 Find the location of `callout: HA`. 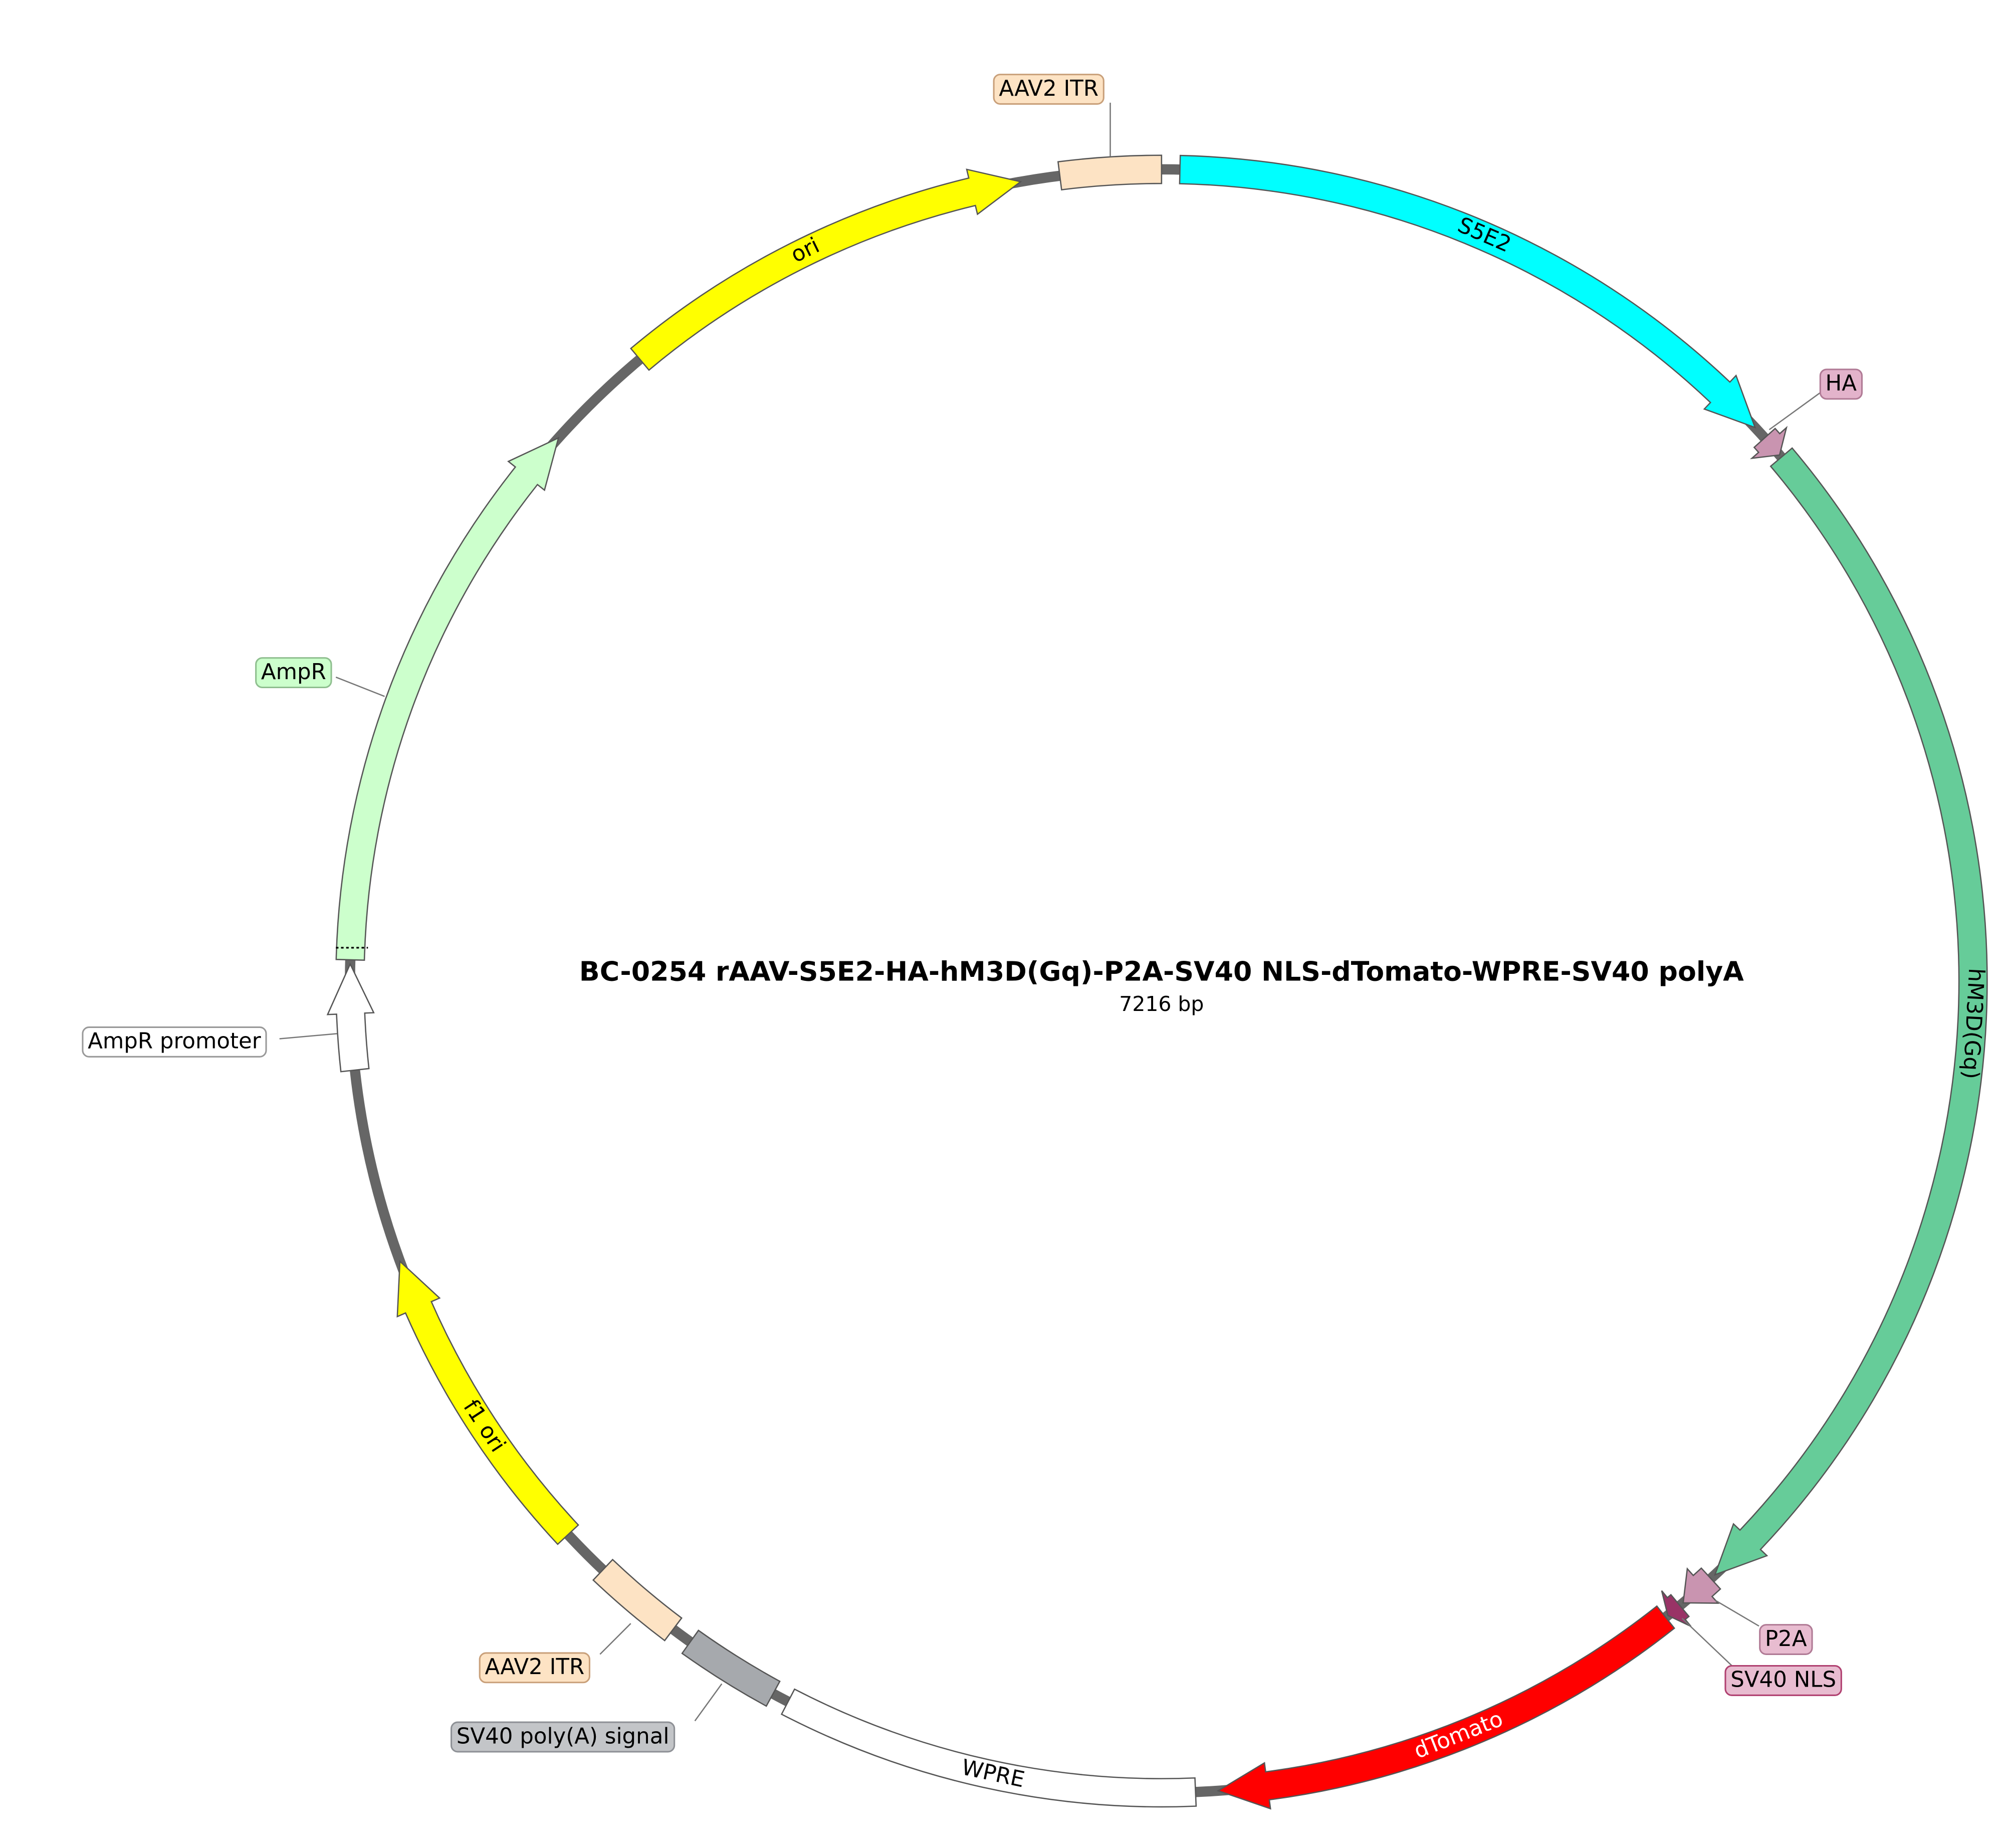

callout: HA is located at coordinates (1841, 384).